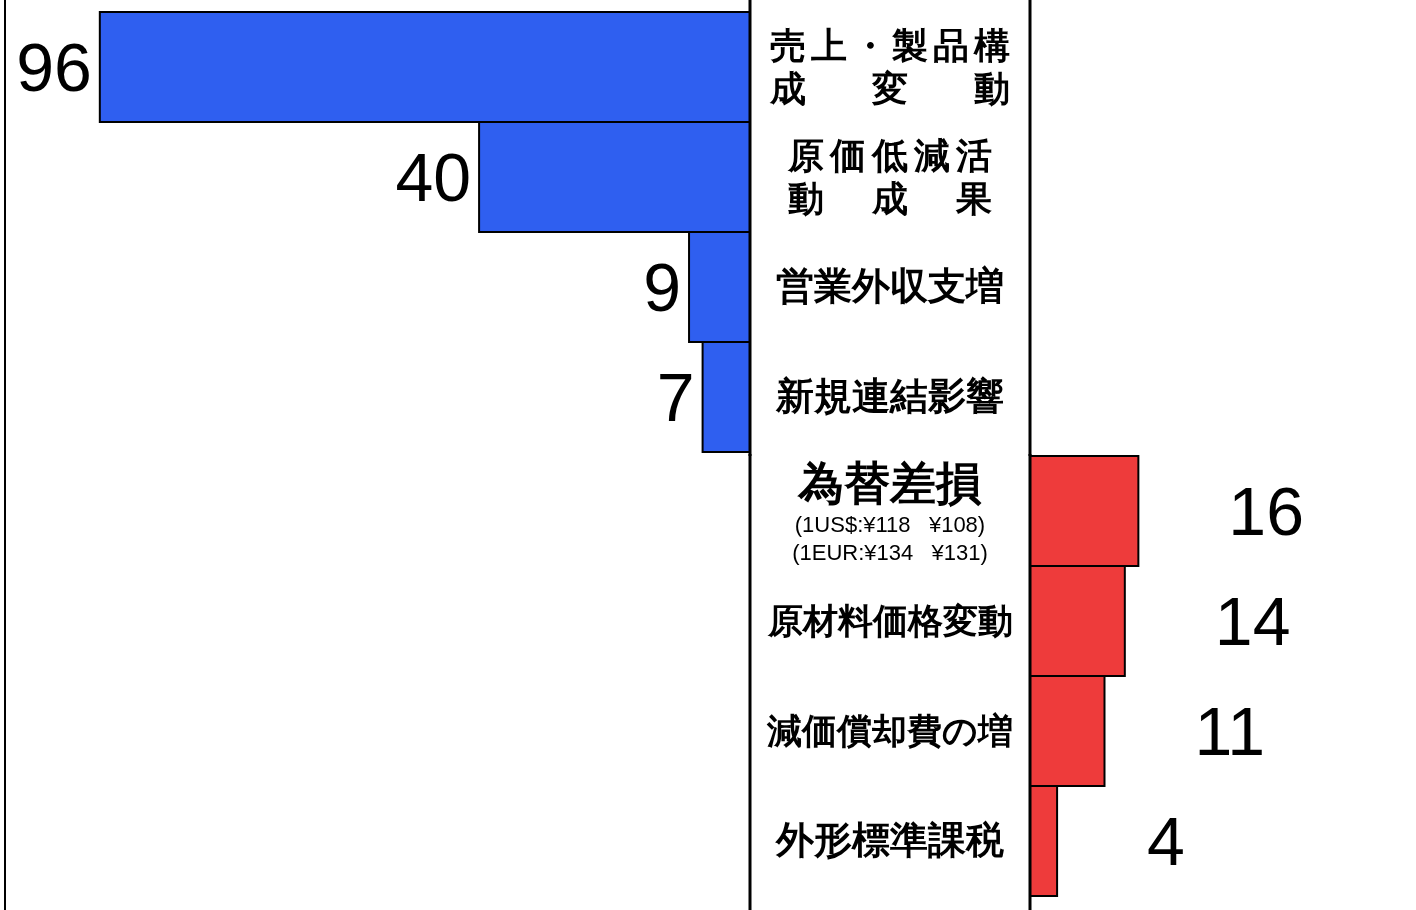  What do you see at coordinates (1266, 511) in the screenshot?
I see `data-label: 16` at bounding box center [1266, 511].